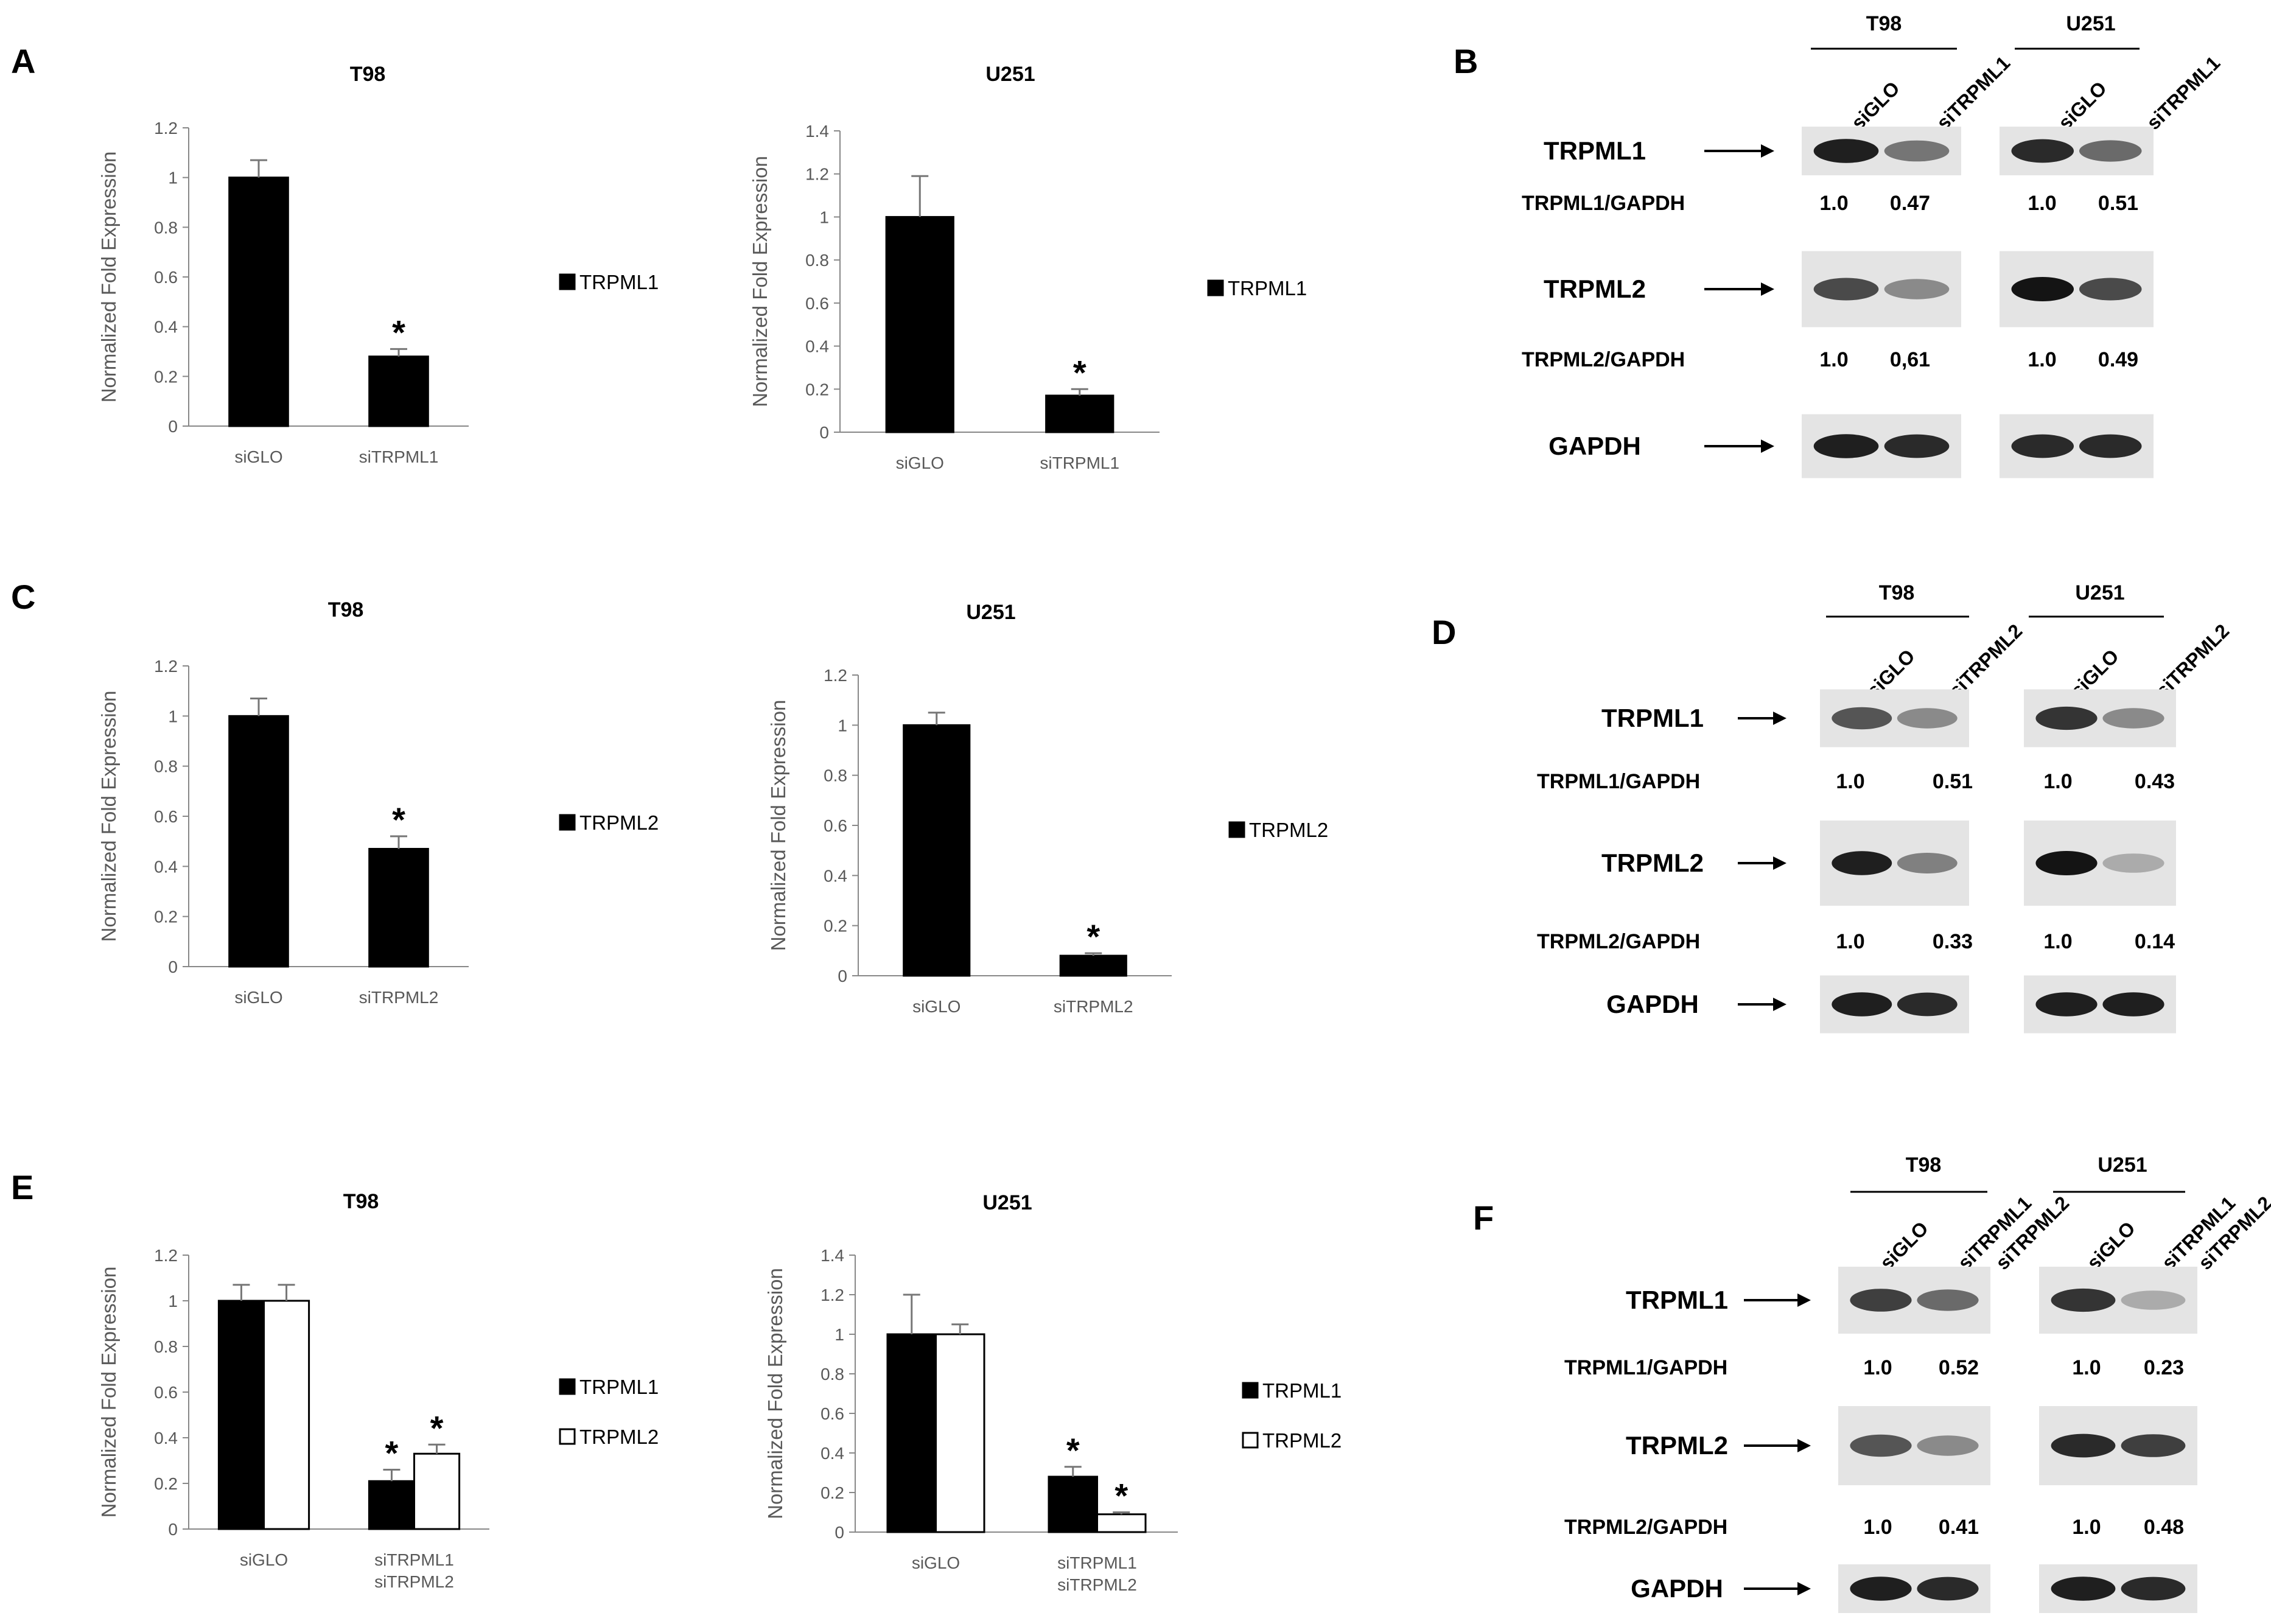 This screenshot has width=2271, height=1624. I want to click on y-axis-label: Normalized Fold Expression, so click(760, 281).